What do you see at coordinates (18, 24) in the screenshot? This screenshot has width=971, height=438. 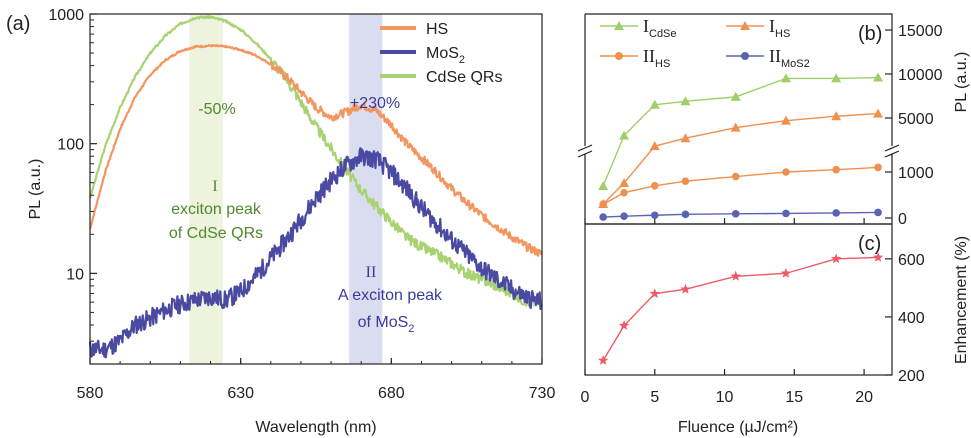 I see `panel-label-a: (a)` at bounding box center [18, 24].